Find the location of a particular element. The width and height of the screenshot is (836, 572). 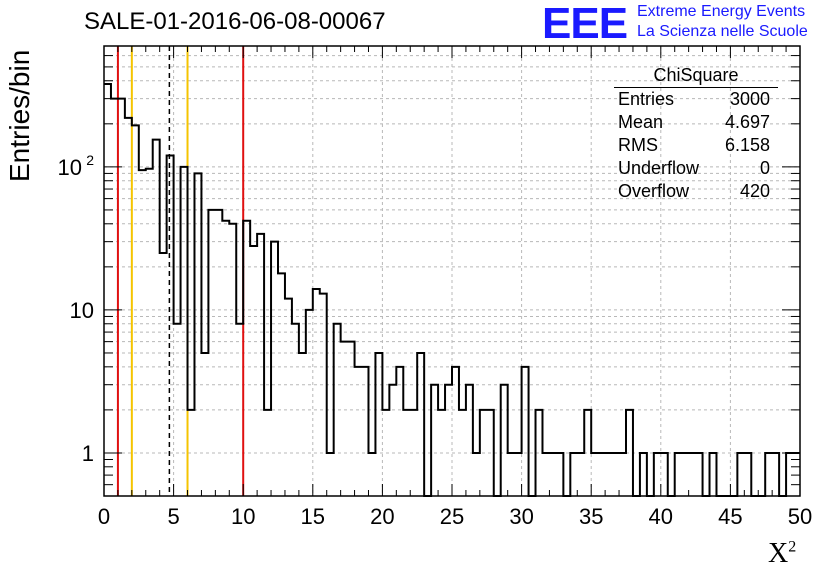

stats-value: 420 is located at coordinates (754, 191).